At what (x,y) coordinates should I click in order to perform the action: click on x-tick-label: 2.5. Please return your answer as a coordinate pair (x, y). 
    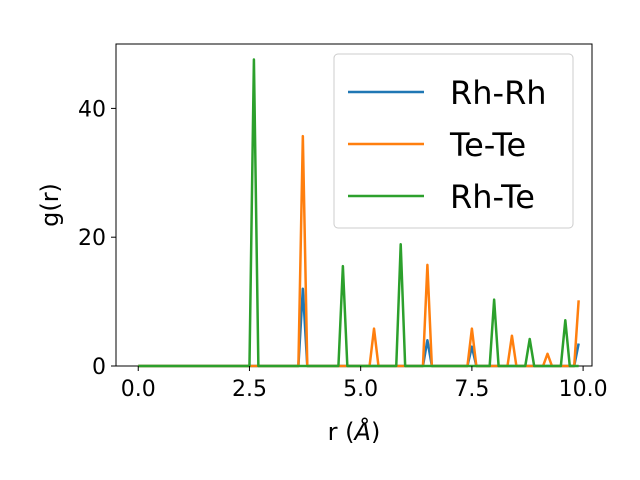
    Looking at the image, I should click on (249, 389).